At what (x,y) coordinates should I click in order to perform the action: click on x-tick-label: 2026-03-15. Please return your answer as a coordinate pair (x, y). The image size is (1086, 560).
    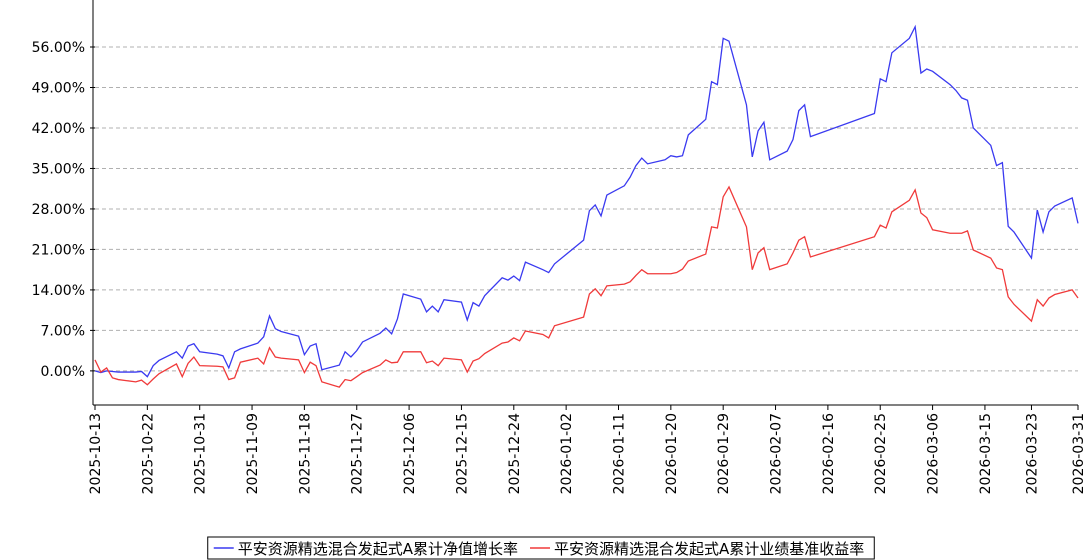
    Looking at the image, I should click on (986, 453).